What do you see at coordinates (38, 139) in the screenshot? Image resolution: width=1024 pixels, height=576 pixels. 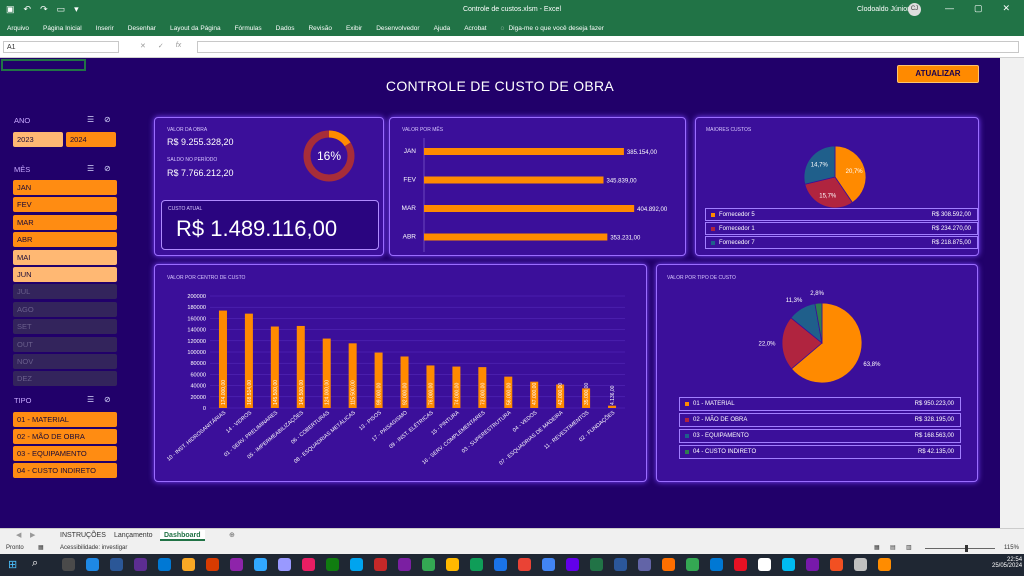 I see `slicer-item-2023: 2023` at bounding box center [38, 139].